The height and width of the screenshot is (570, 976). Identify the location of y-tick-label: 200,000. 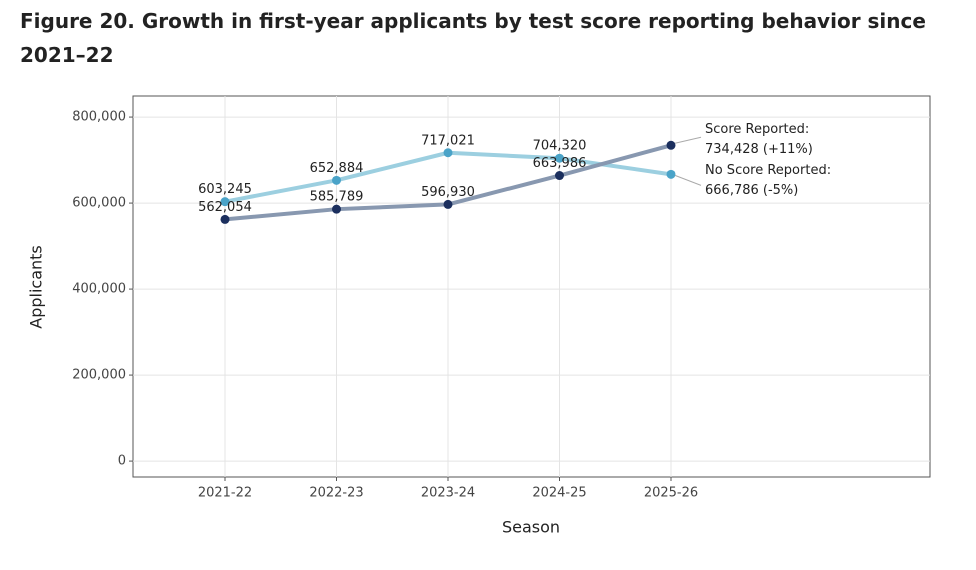
(99, 375).